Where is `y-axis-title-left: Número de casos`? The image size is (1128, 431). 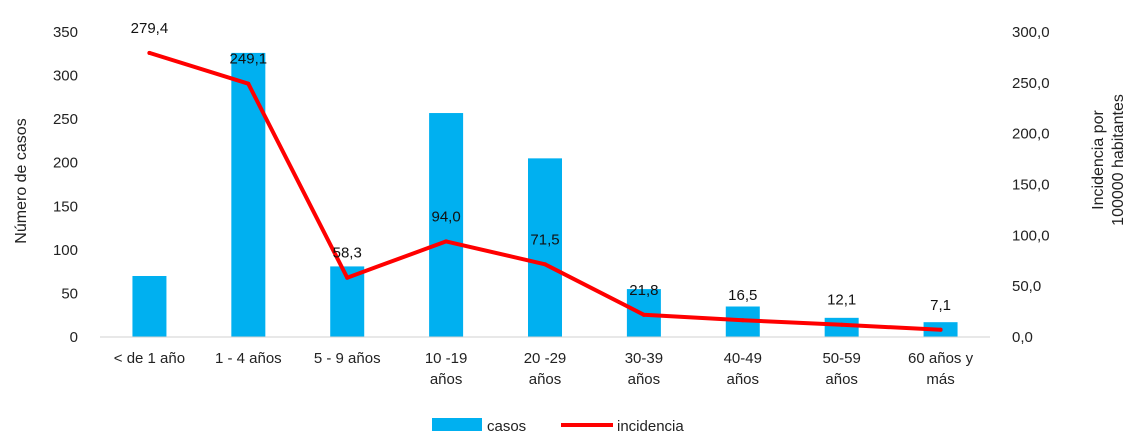
y-axis-title-left: Número de casos is located at coordinates (21, 180).